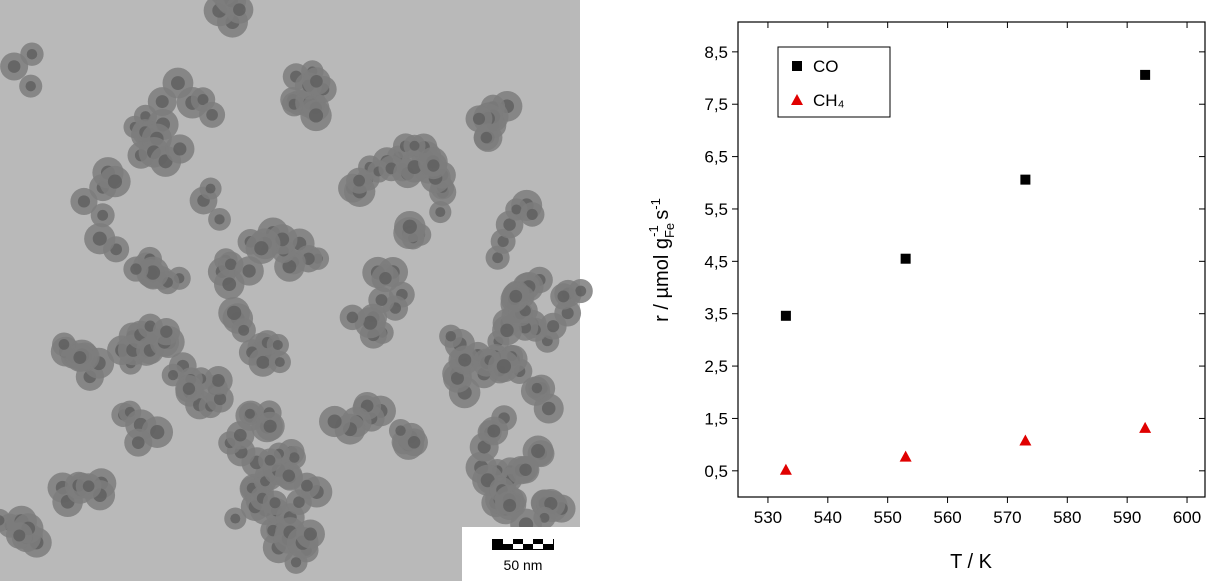 This screenshot has height=581, width=1217. Describe the element at coordinates (1187, 517) in the screenshot. I see `x-tick-label: 600` at that location.